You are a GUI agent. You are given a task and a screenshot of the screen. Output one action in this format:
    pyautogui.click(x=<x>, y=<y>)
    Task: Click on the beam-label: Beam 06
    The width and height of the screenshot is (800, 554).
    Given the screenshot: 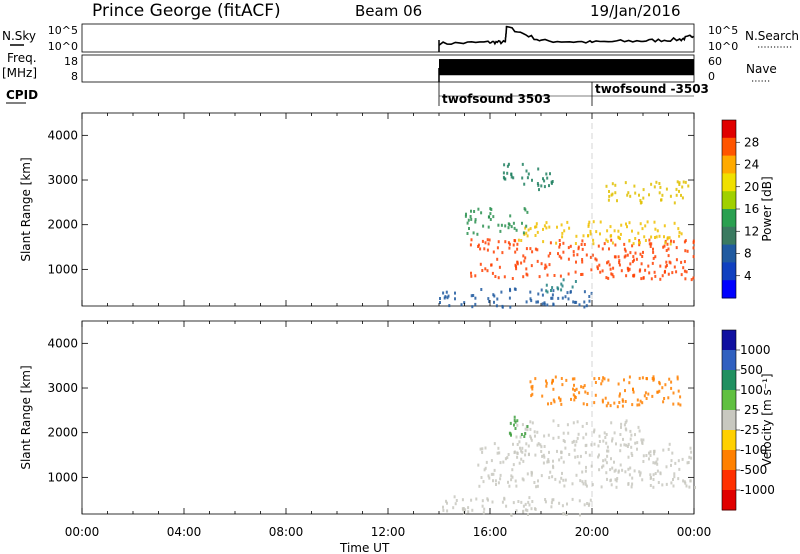 What is the action you would take?
    pyautogui.click(x=388, y=11)
    